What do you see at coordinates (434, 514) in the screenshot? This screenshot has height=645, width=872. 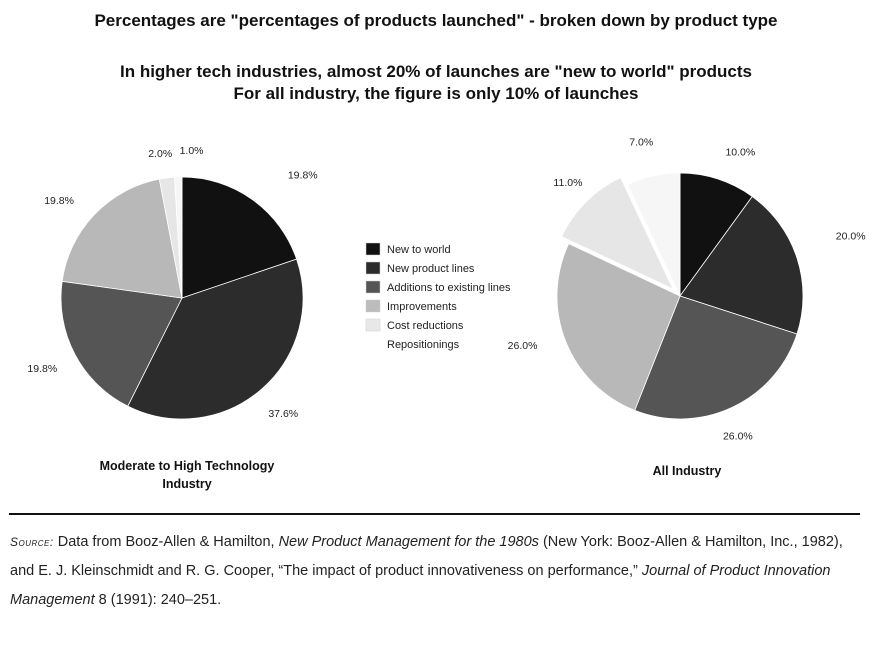 I see `divider-rule` at bounding box center [434, 514].